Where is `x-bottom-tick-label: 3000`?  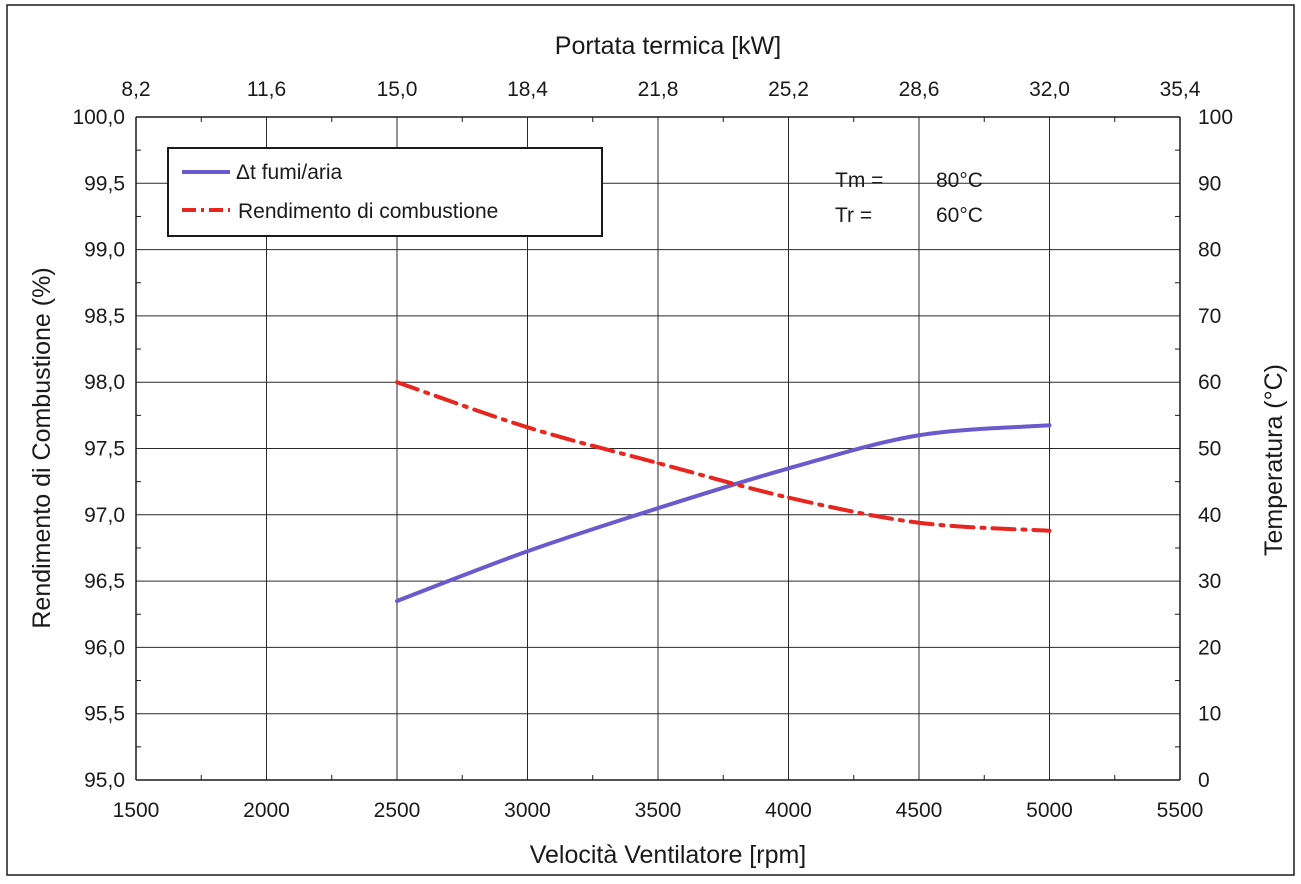 x-bottom-tick-label: 3000 is located at coordinates (527, 810).